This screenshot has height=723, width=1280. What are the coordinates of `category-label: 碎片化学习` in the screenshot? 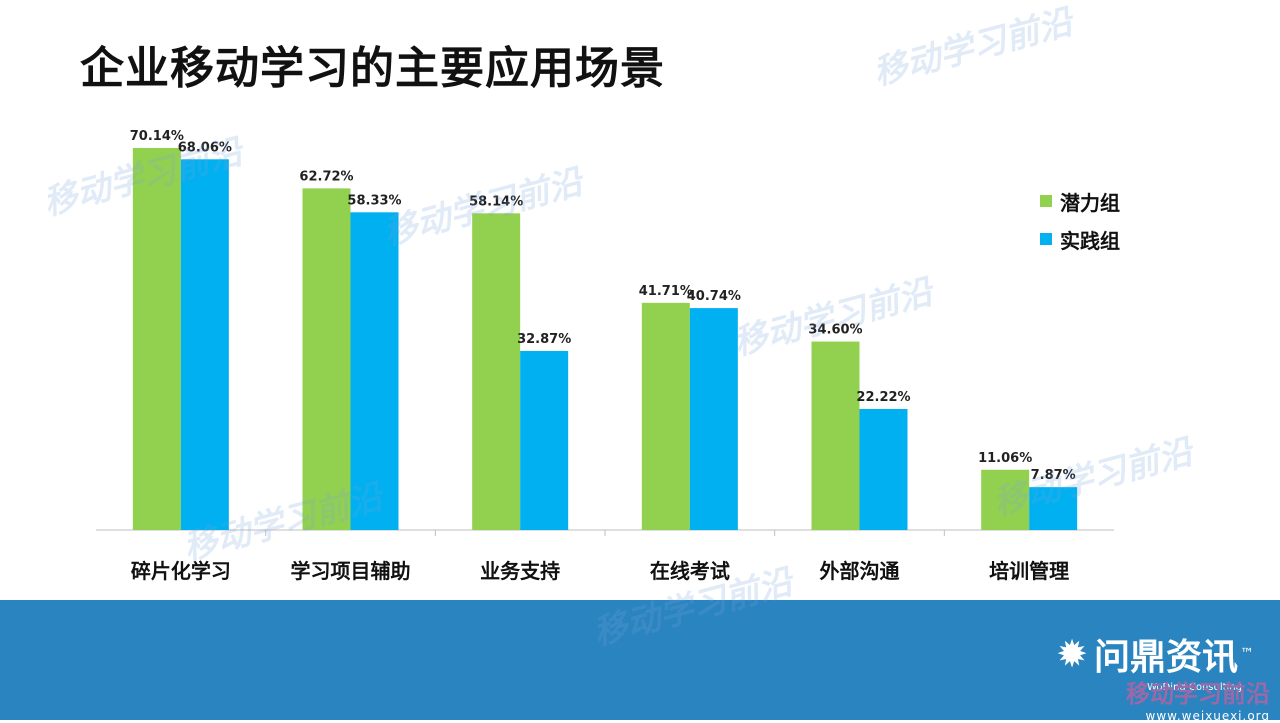 It's located at (181, 571).